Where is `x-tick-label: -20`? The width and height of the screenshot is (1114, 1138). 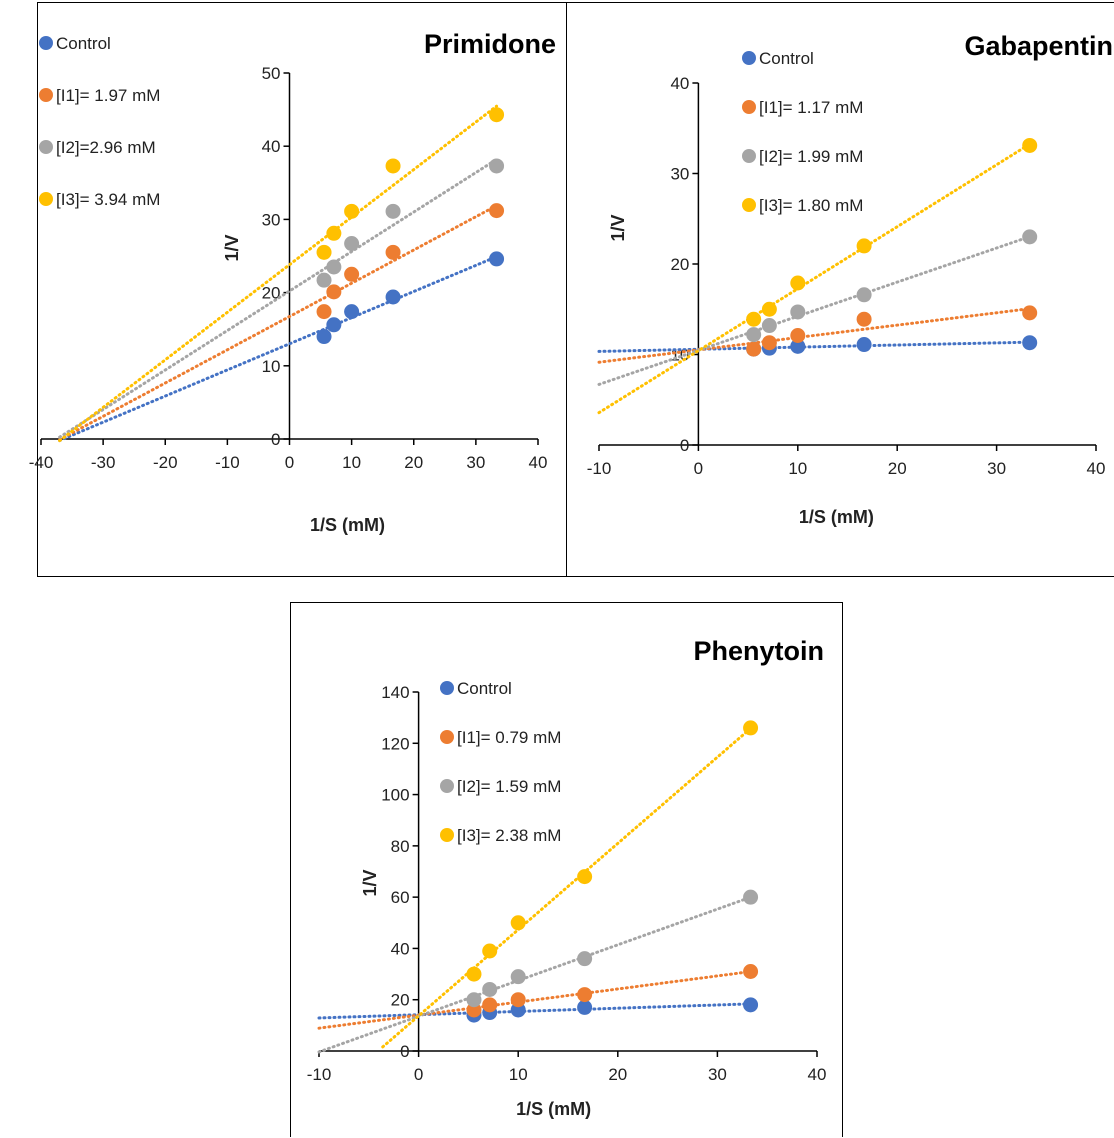
x-tick-label: -20 is located at coordinates (165, 462).